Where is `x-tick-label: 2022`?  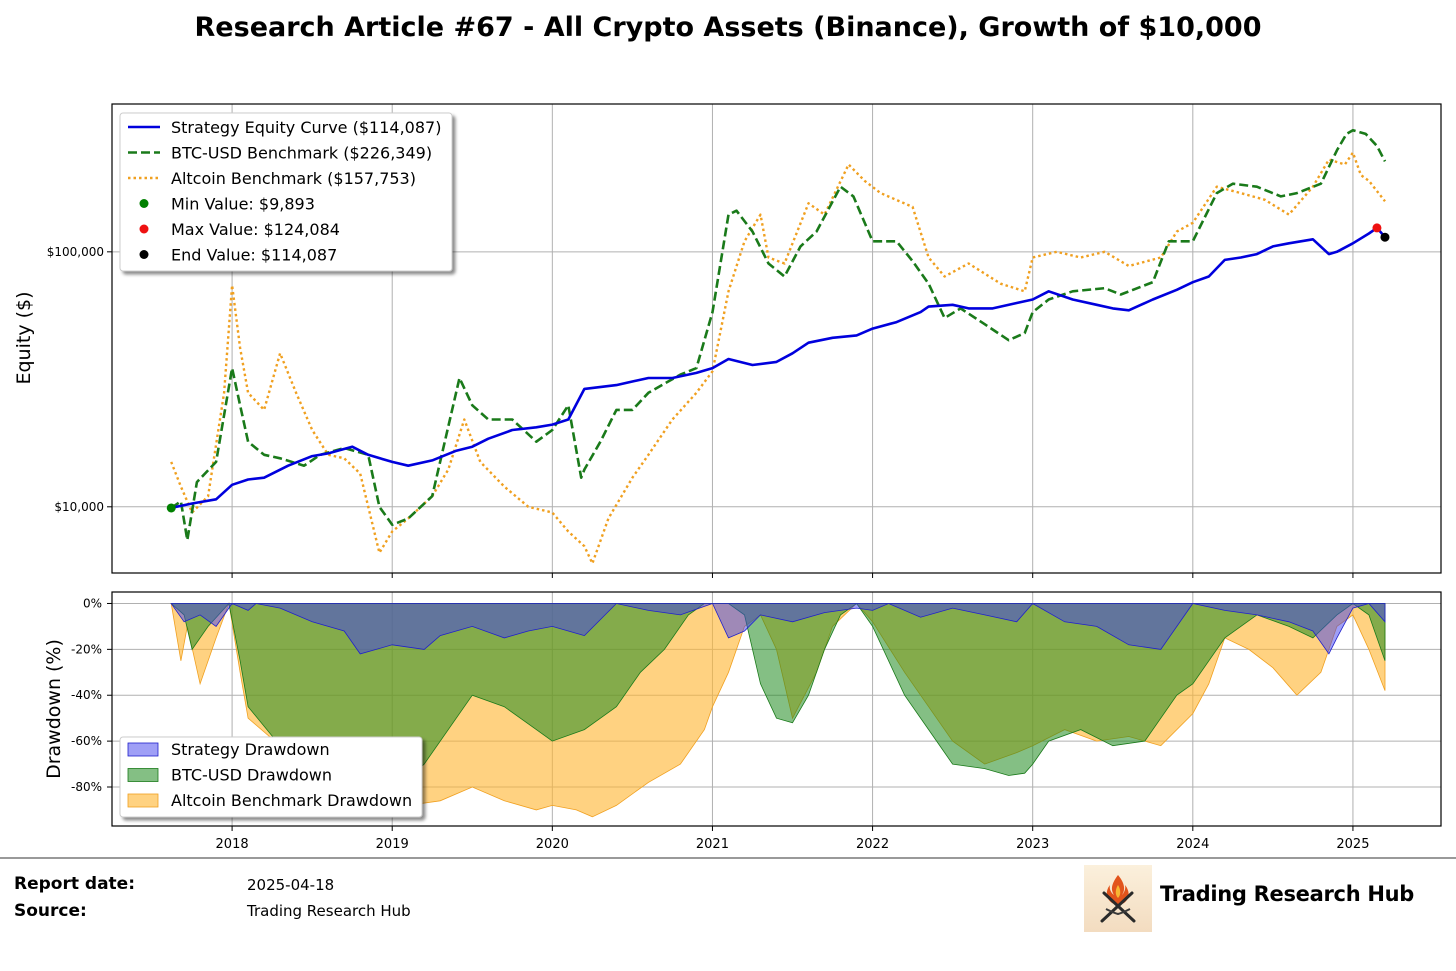 x-tick-label: 2022 is located at coordinates (872, 844).